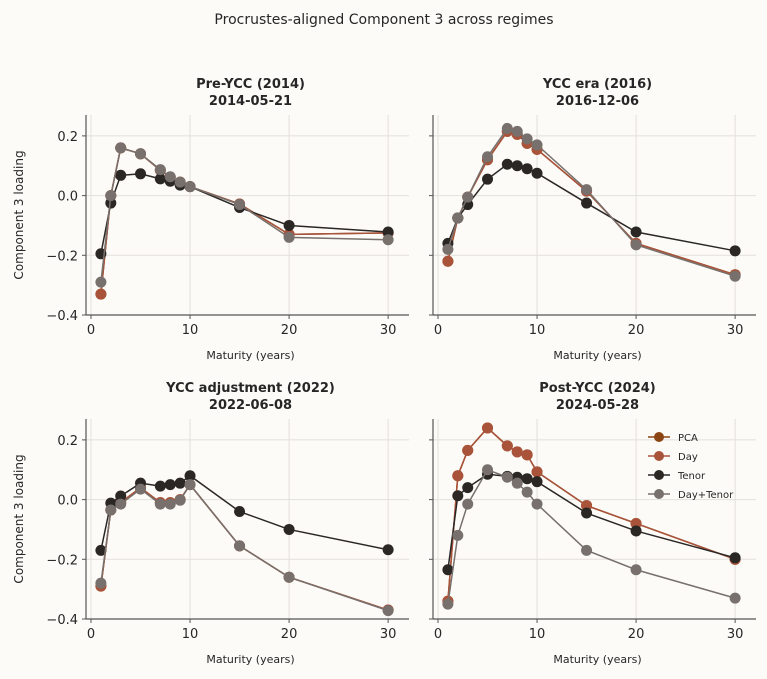 The height and width of the screenshot is (679, 767). I want to click on panel-date: 2022-06-08, so click(250, 405).